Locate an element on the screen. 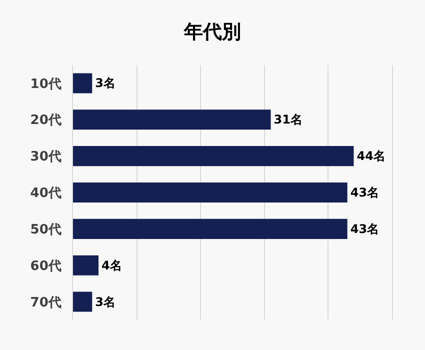 The image size is (425, 350). y-tick-label: 60代 is located at coordinates (46, 266).